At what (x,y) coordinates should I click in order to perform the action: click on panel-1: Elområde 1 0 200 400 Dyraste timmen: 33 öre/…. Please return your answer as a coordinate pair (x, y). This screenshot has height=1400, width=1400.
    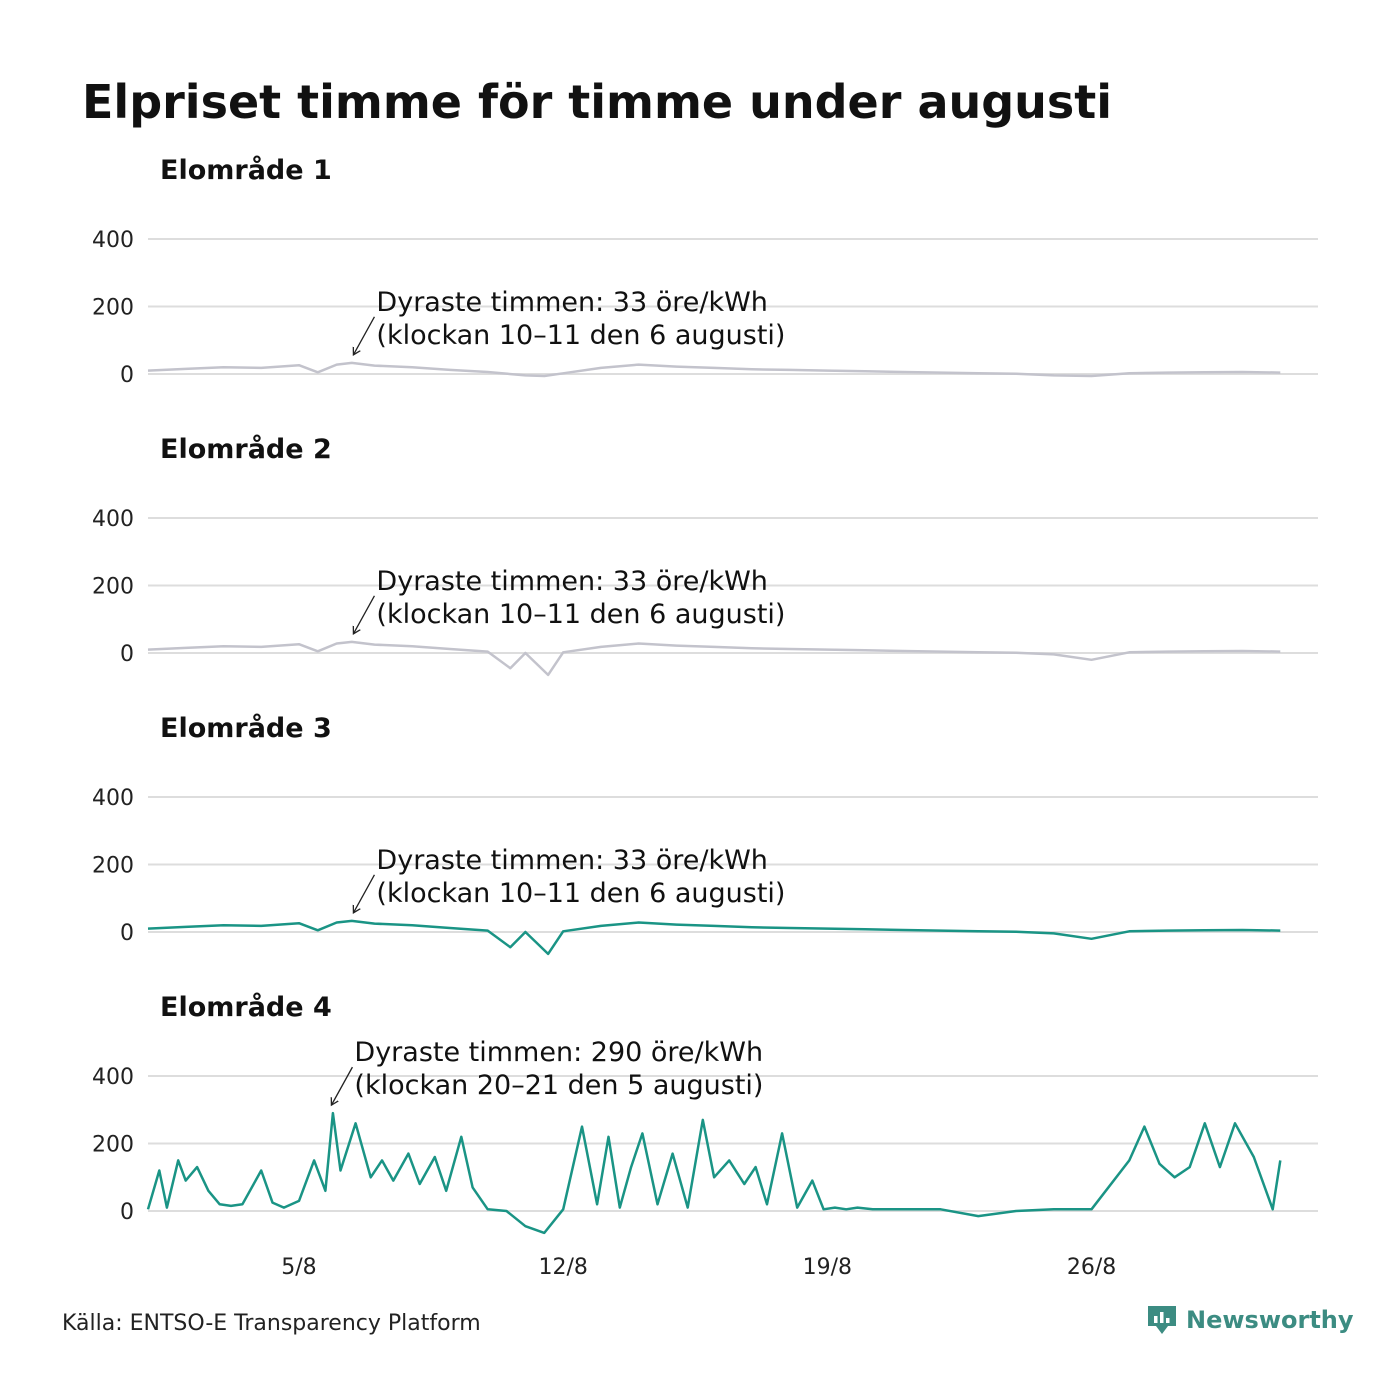
    Looking at the image, I should click on (705, 271).